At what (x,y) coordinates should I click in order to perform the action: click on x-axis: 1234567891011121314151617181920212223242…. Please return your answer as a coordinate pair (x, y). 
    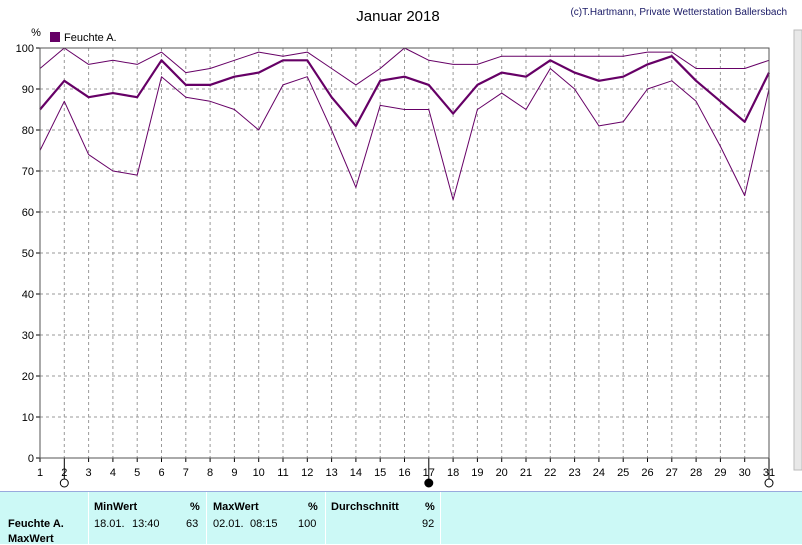
    Looking at the image, I should click on (406, 468).